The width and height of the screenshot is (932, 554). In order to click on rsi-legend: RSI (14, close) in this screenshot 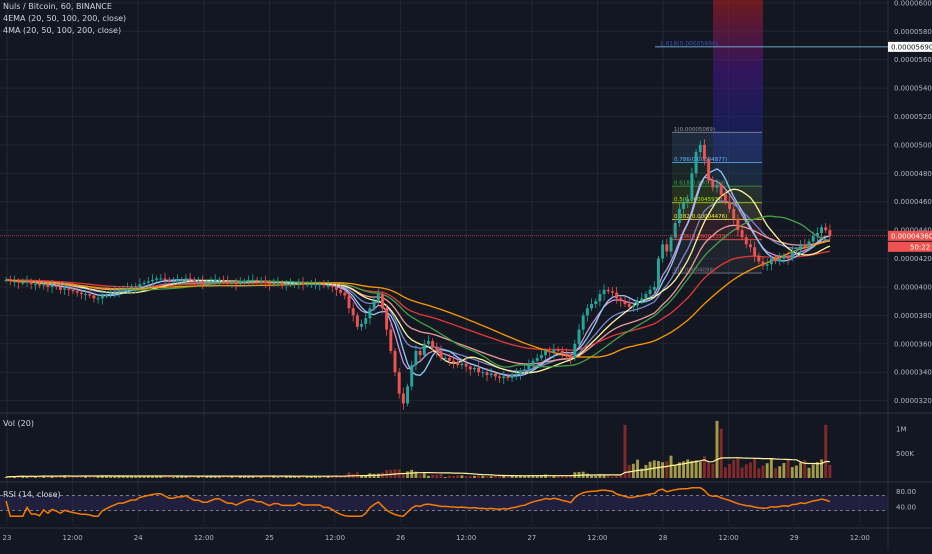, I will do `click(32, 494)`.